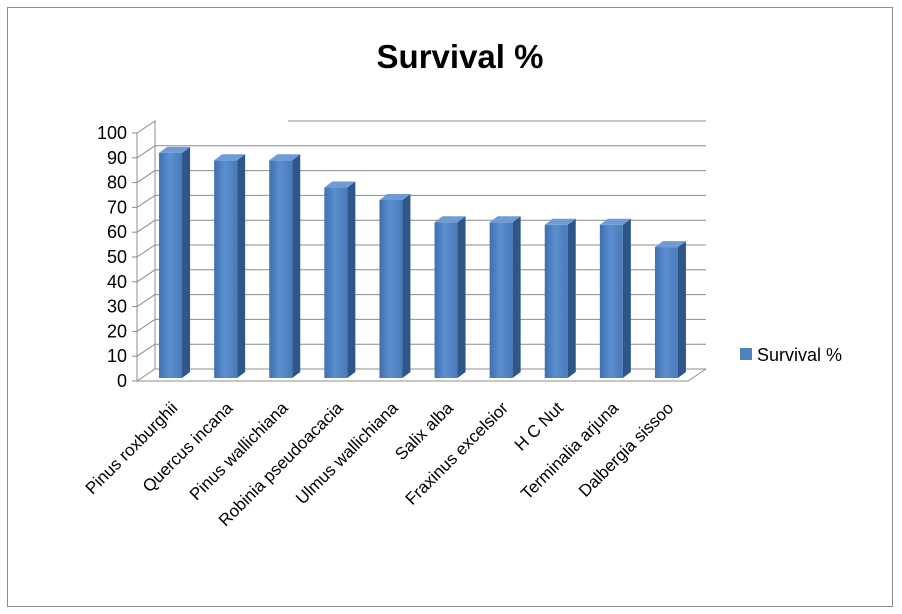  Describe the element at coordinates (422, 375) in the screenshot. I see `floor-front-edge` at that location.